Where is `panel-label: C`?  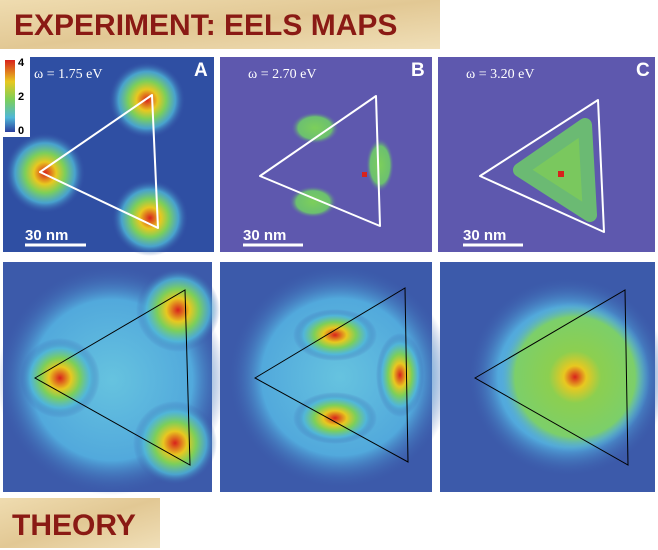 panel-label: C is located at coordinates (643, 70).